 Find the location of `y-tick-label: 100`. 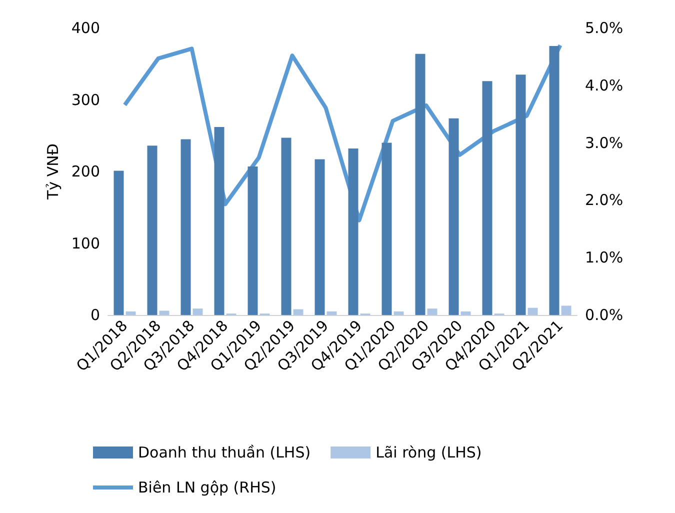

y-tick-label: 100 is located at coordinates (85, 243).